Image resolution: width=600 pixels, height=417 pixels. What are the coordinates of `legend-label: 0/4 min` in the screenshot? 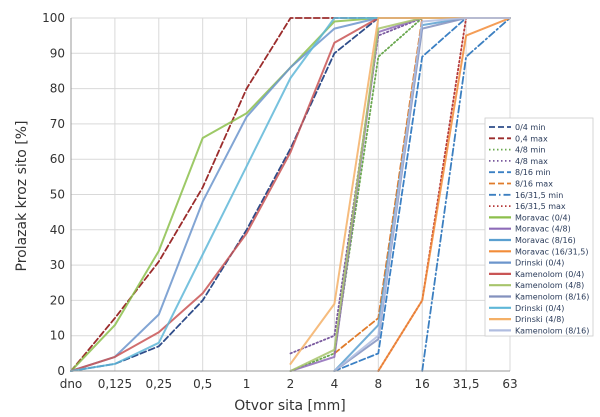 It's located at (530, 127).